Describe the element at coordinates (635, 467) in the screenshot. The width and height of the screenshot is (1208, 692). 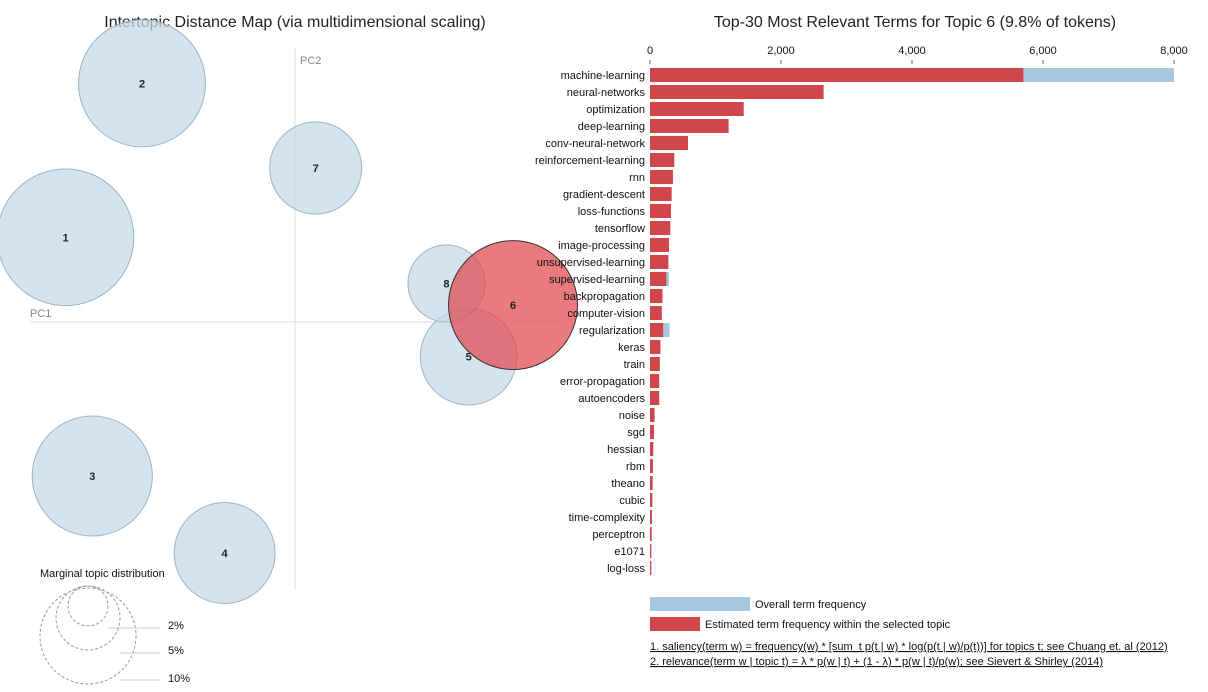
I see `term-label: rbm` at that location.